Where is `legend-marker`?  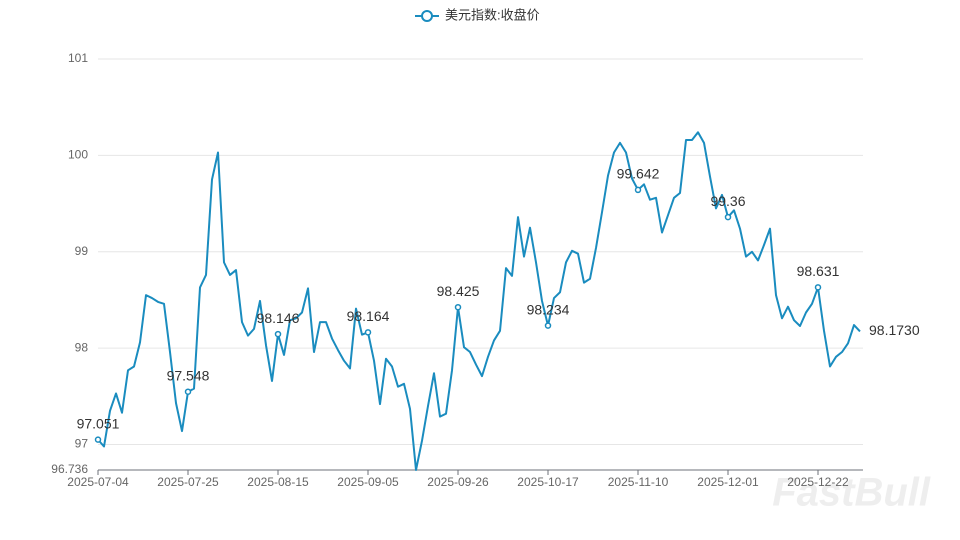
legend-marker is located at coordinates (427, 16).